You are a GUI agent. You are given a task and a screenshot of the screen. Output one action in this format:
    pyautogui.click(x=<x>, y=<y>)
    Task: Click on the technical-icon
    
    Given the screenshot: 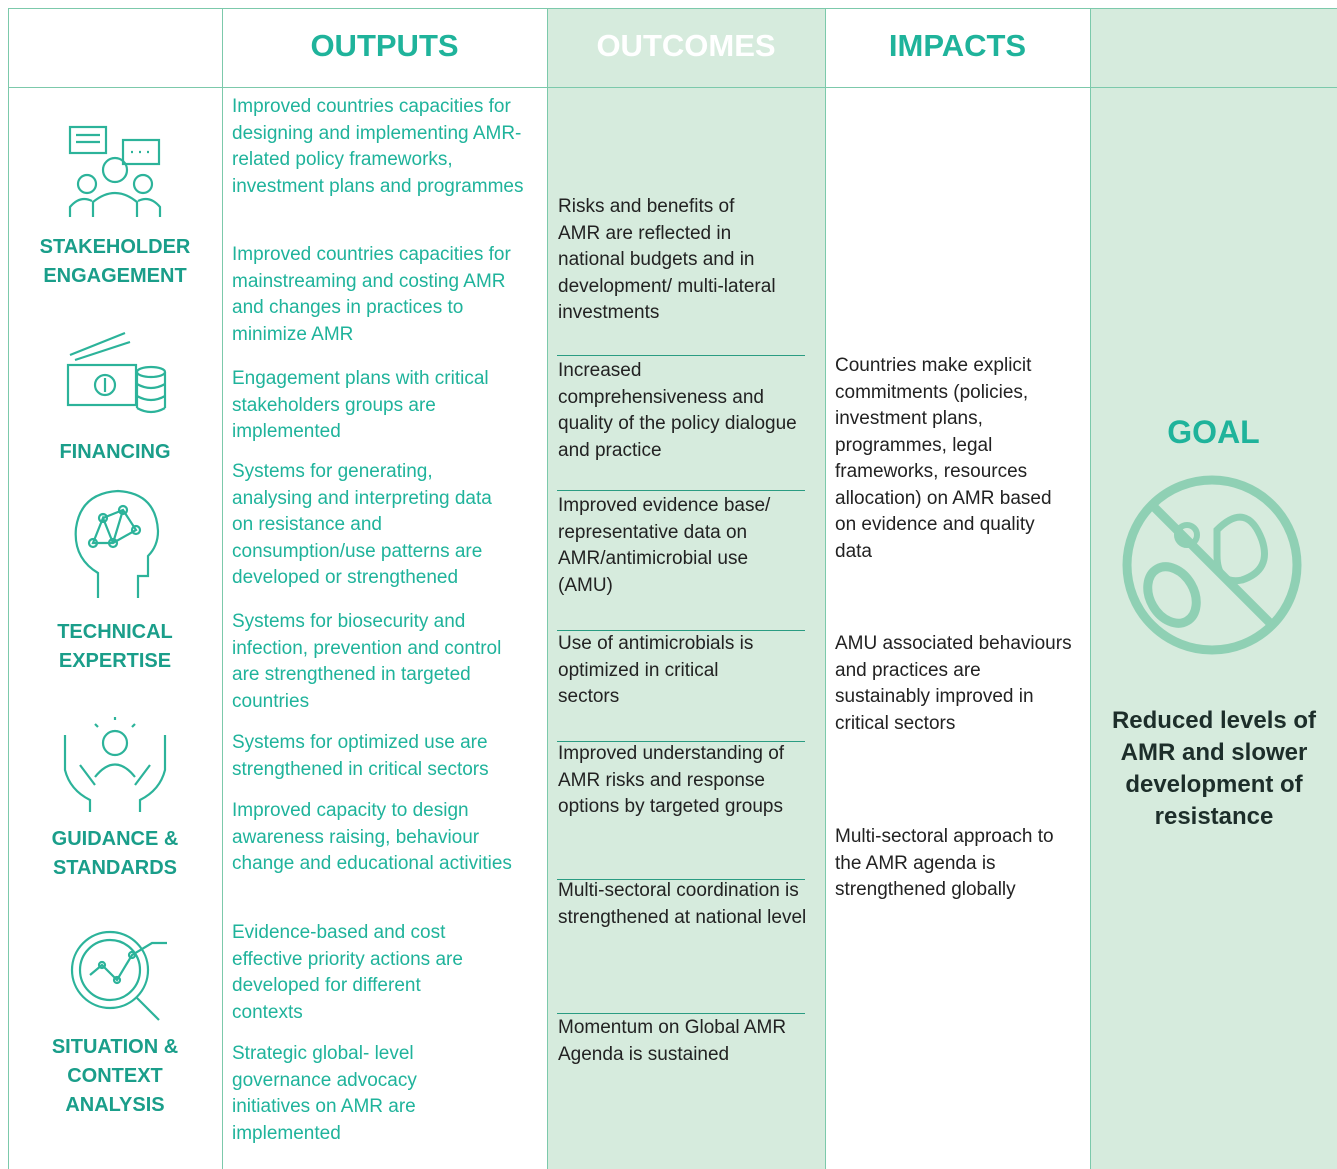 What is the action you would take?
    pyautogui.click(x=117, y=543)
    